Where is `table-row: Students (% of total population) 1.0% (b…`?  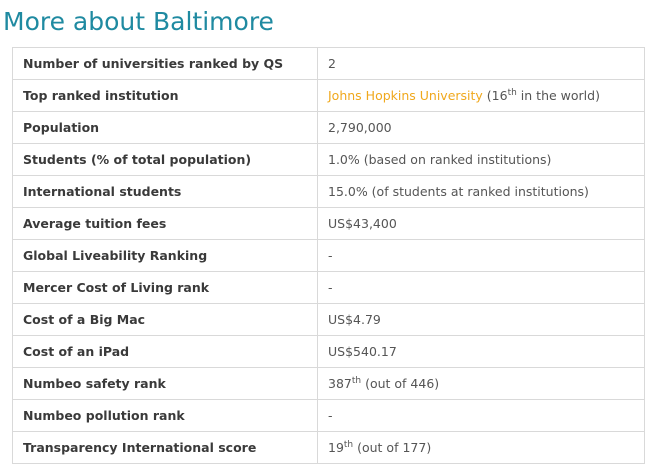 table-row: Students (% of total population) 1.0% (b… is located at coordinates (328, 159).